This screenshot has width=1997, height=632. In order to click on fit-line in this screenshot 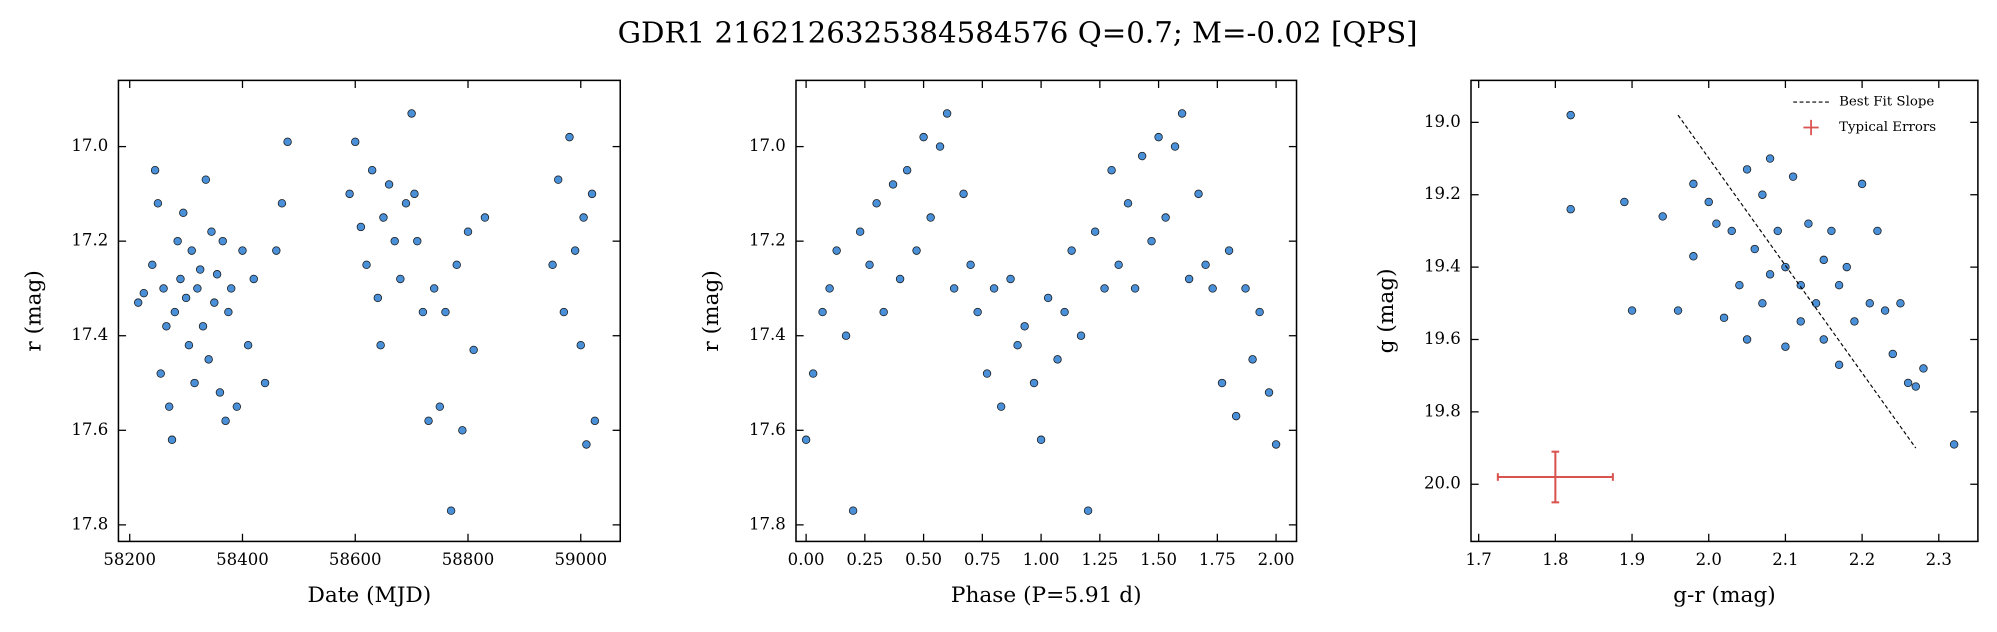, I will do `click(1797, 281)`.